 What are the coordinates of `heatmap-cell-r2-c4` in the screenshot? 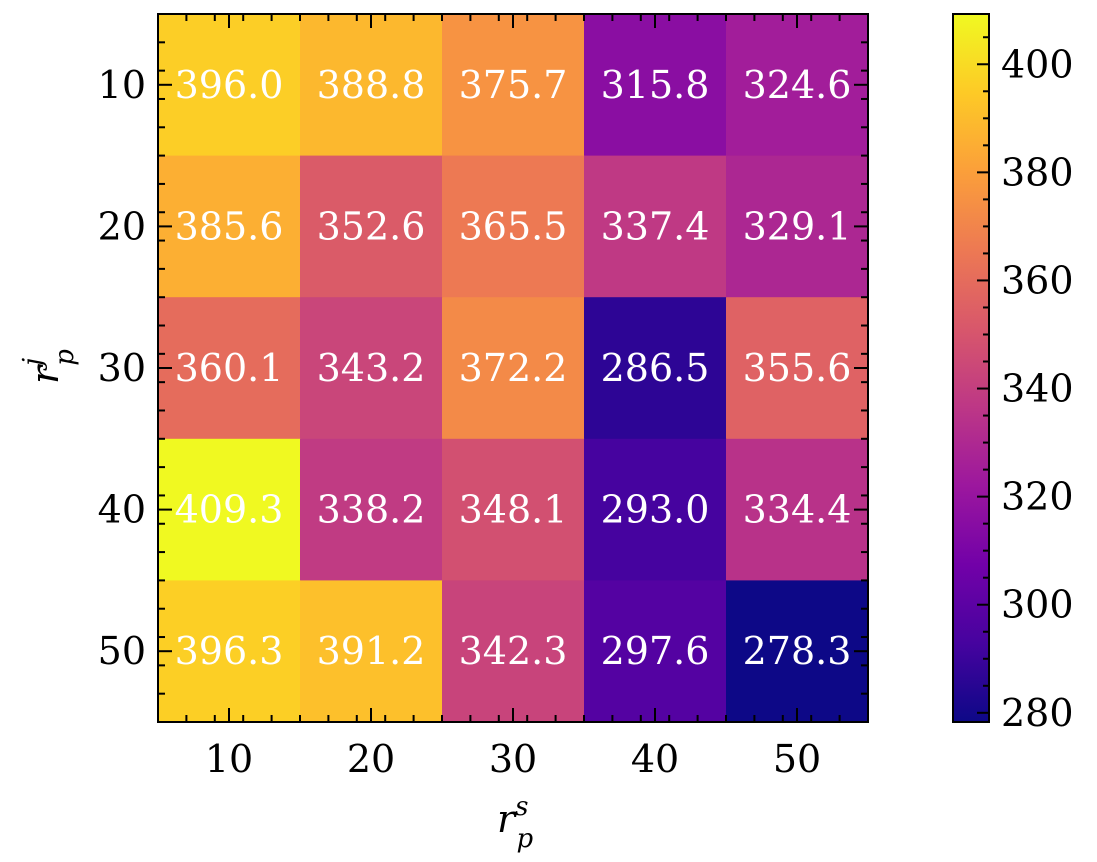 It's located at (655, 226).